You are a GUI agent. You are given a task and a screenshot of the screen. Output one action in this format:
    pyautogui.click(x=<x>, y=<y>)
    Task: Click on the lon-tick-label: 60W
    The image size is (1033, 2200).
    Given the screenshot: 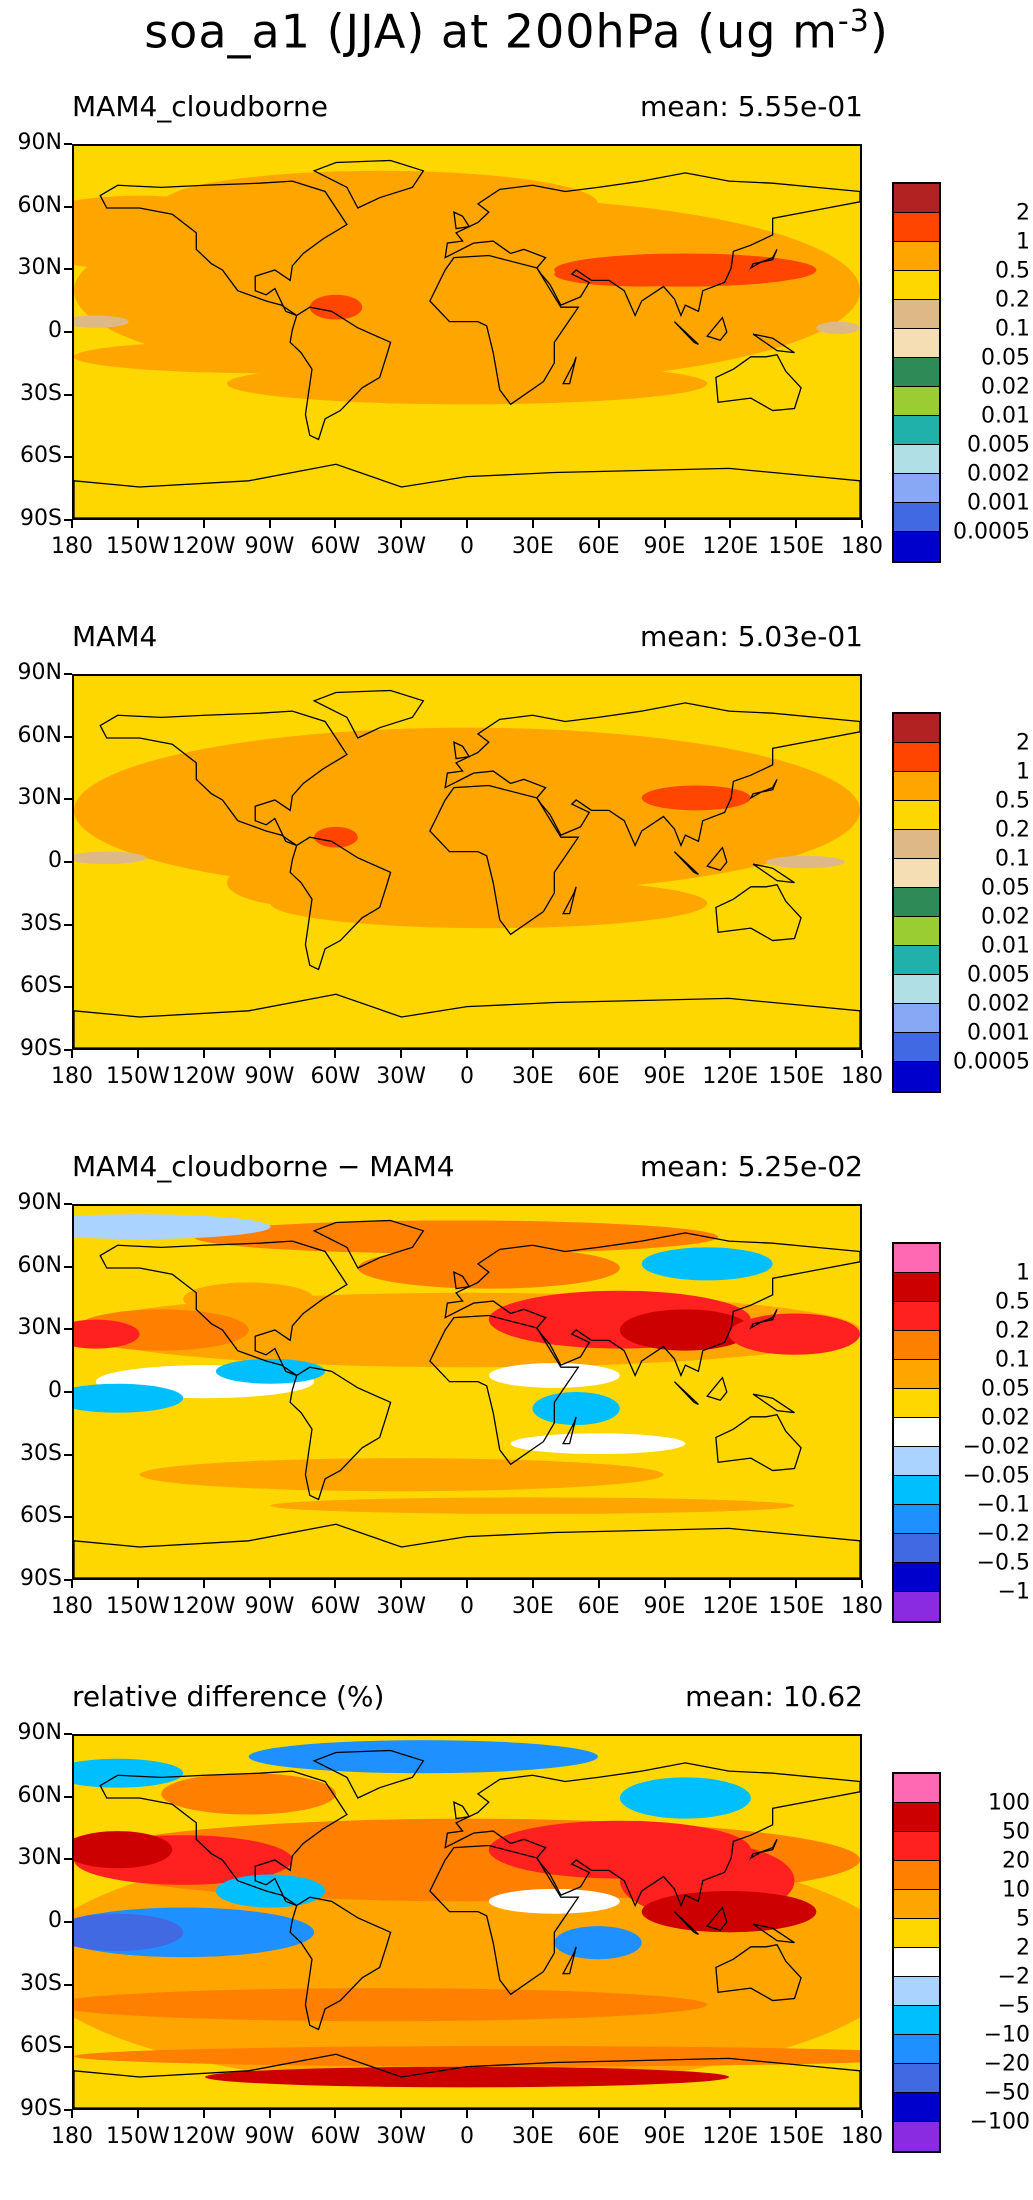 What is the action you would take?
    pyautogui.click(x=335, y=546)
    